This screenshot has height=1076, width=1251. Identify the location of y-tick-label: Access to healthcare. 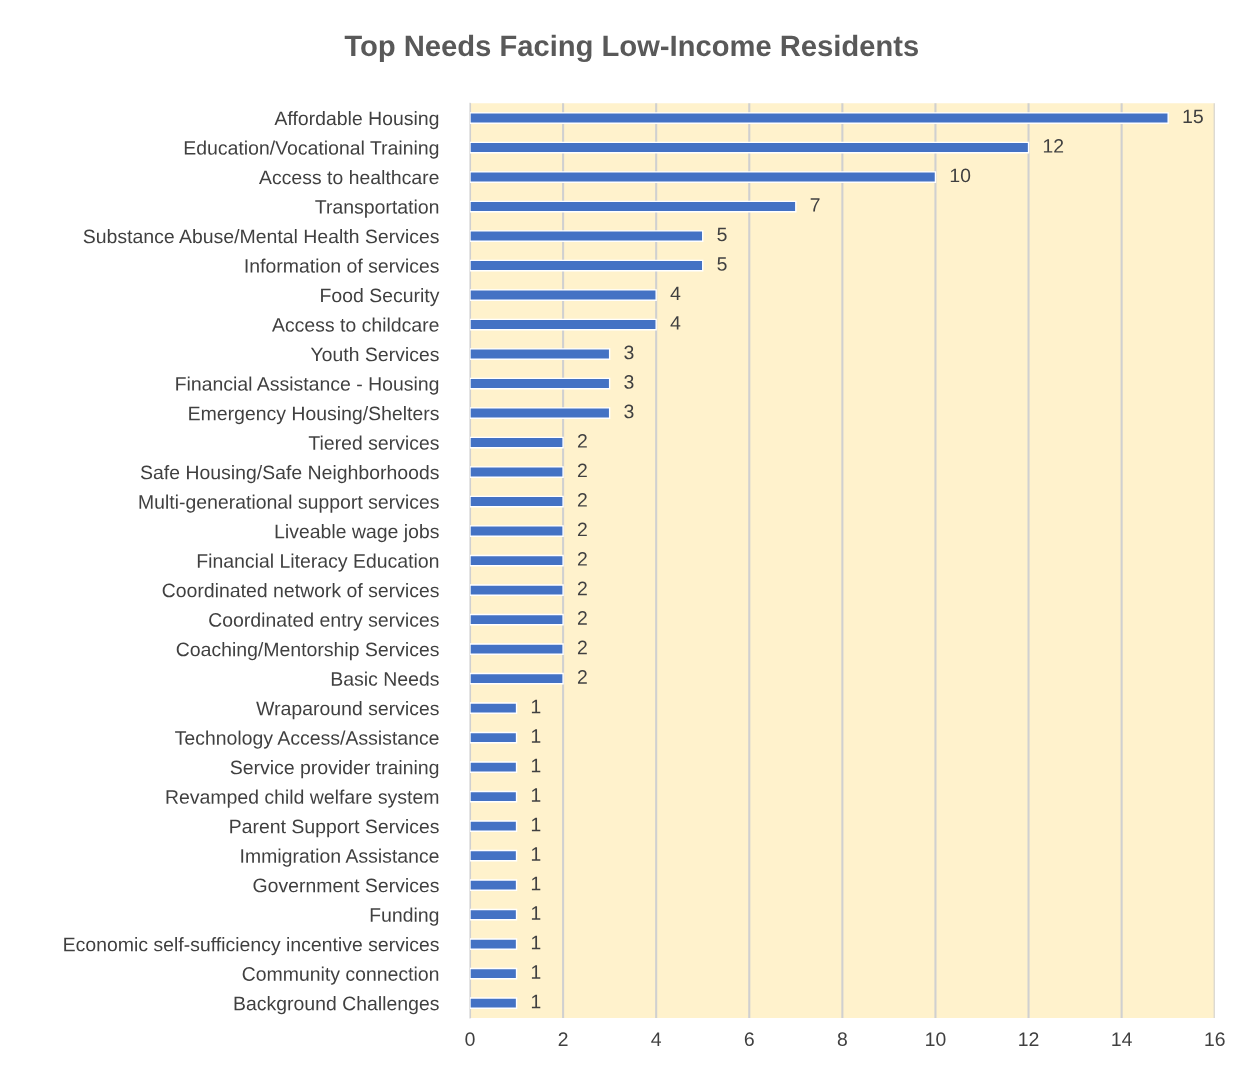
(349, 177).